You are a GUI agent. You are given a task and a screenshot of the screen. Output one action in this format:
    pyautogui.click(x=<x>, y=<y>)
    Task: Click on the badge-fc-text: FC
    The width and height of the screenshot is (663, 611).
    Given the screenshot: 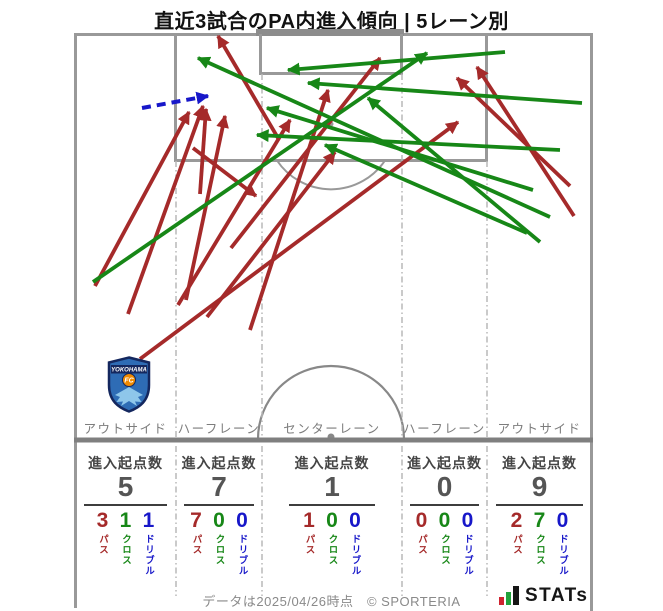 What is the action you would take?
    pyautogui.click(x=129, y=381)
    